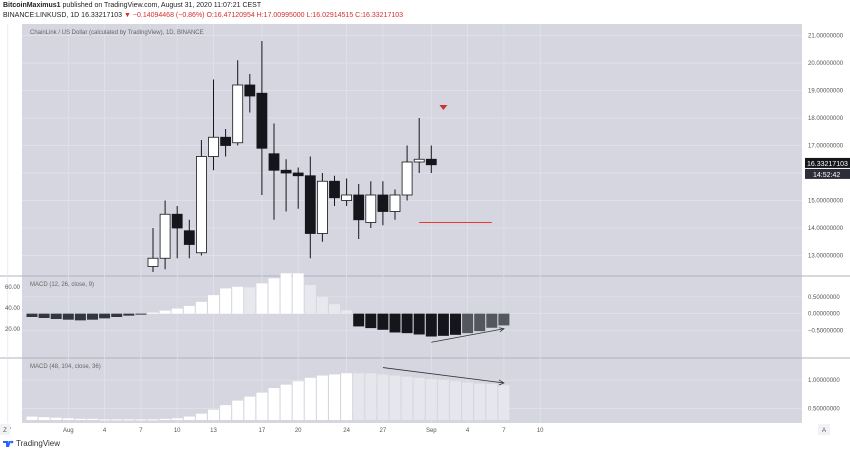  I want to click on tradingview-icon, so click(8, 444).